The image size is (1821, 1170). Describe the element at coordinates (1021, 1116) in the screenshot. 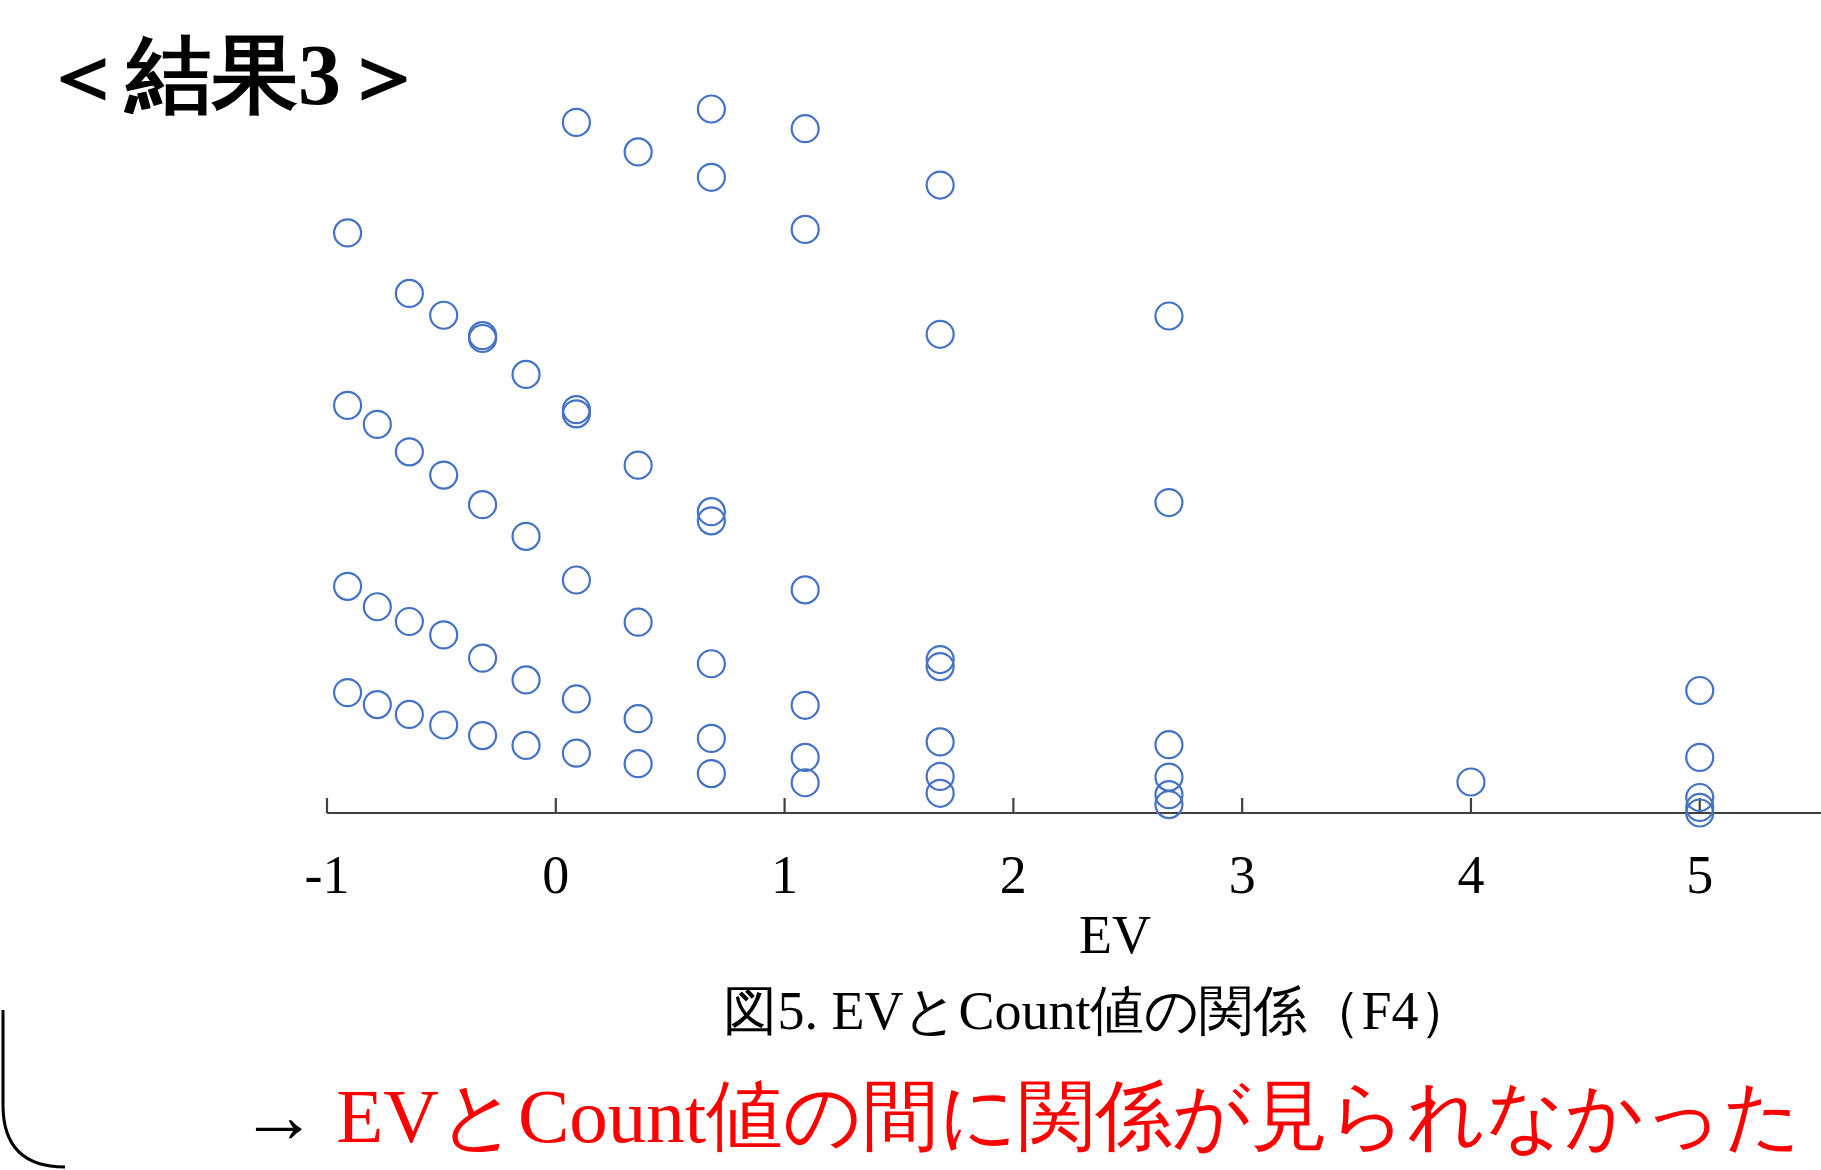

I see `conclusion: → EVとCount値の間に関係が見られなかった` at that location.